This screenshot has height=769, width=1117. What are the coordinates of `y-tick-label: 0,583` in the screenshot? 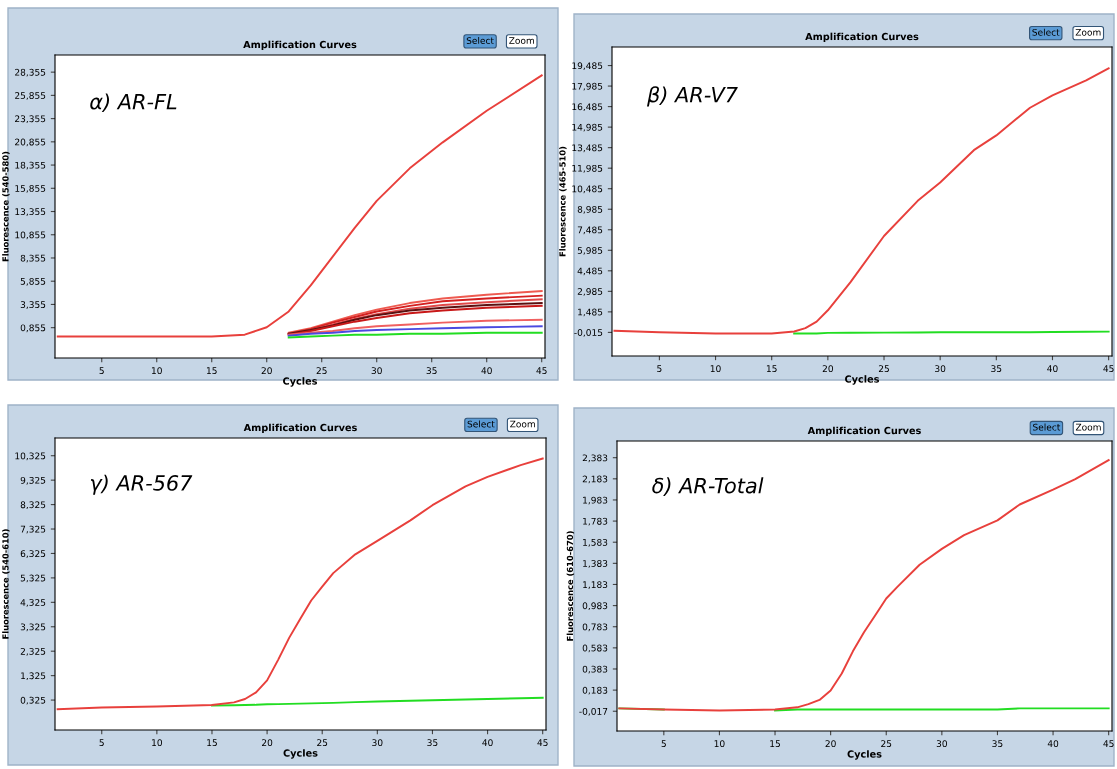 It's located at (595, 648).